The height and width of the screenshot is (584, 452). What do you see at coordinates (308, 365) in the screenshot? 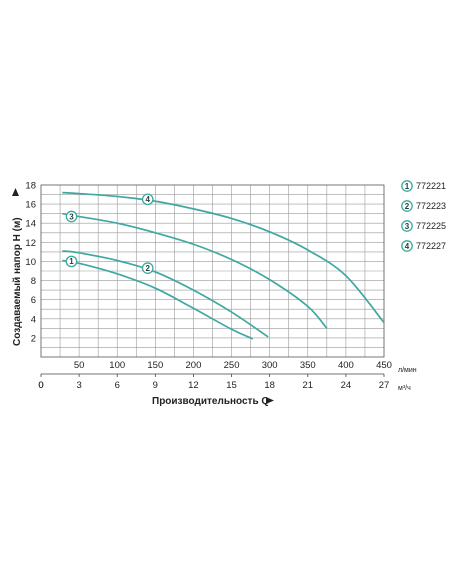
I see `x-tick-label-primary: 350` at bounding box center [308, 365].